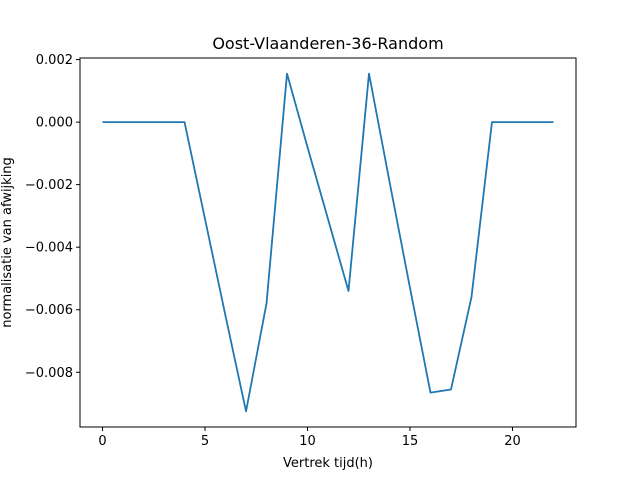 This screenshot has height=480, width=640. What do you see at coordinates (205, 441) in the screenshot?
I see `x-tick-label: 5` at bounding box center [205, 441].